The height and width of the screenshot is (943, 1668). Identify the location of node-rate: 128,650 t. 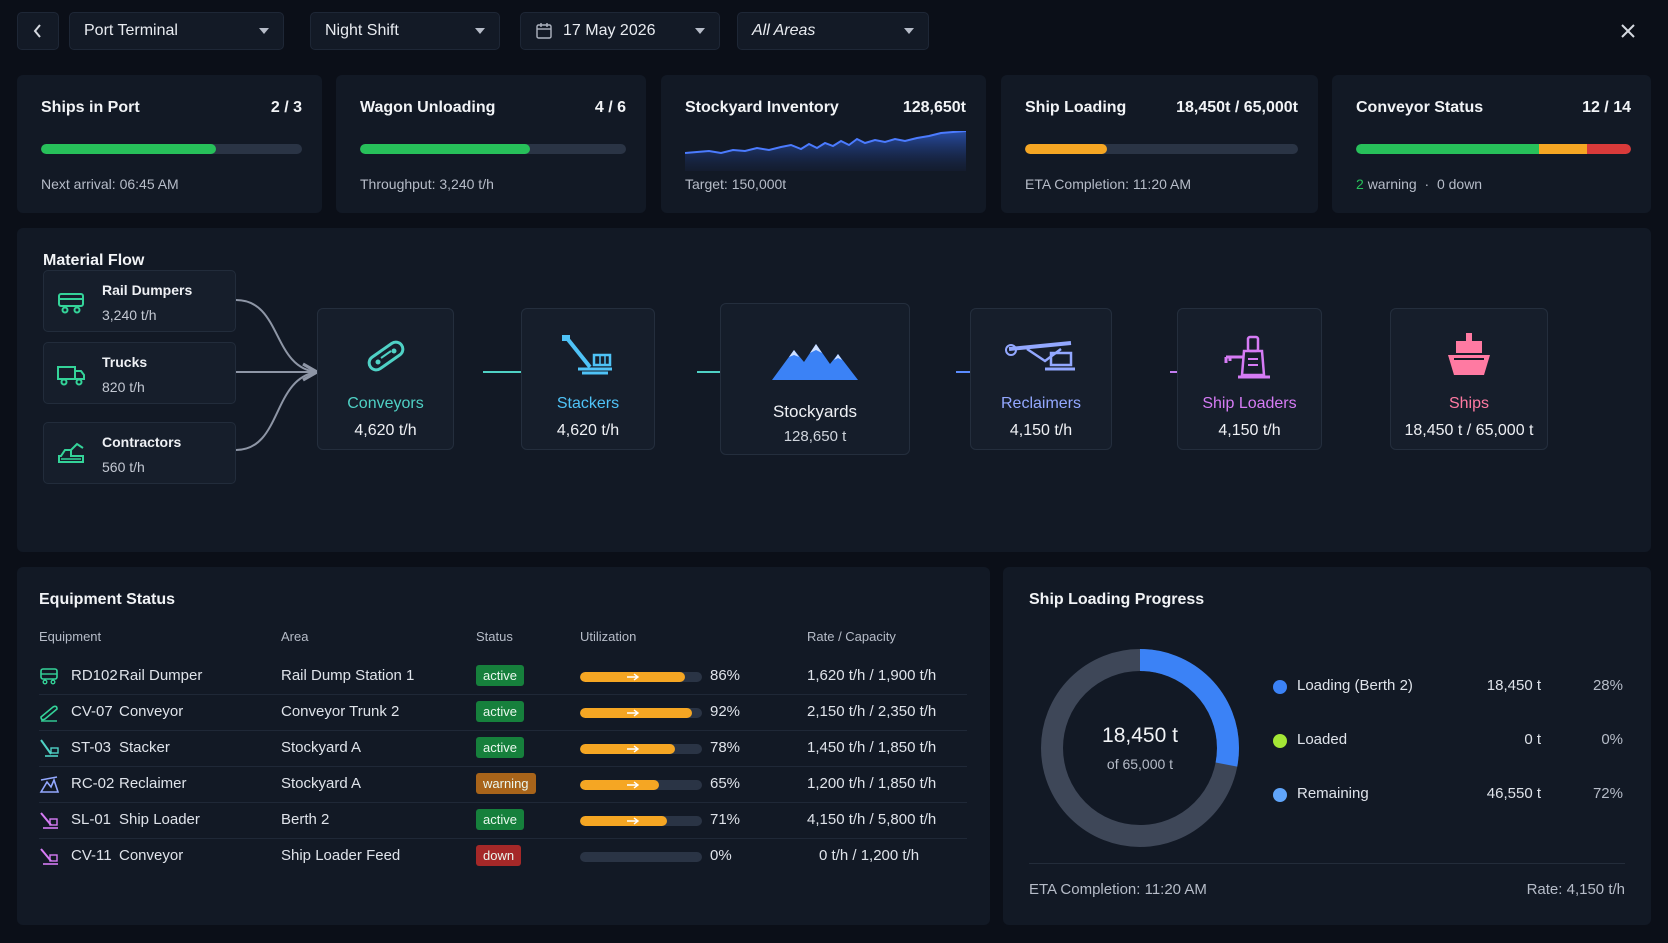
(815, 436).